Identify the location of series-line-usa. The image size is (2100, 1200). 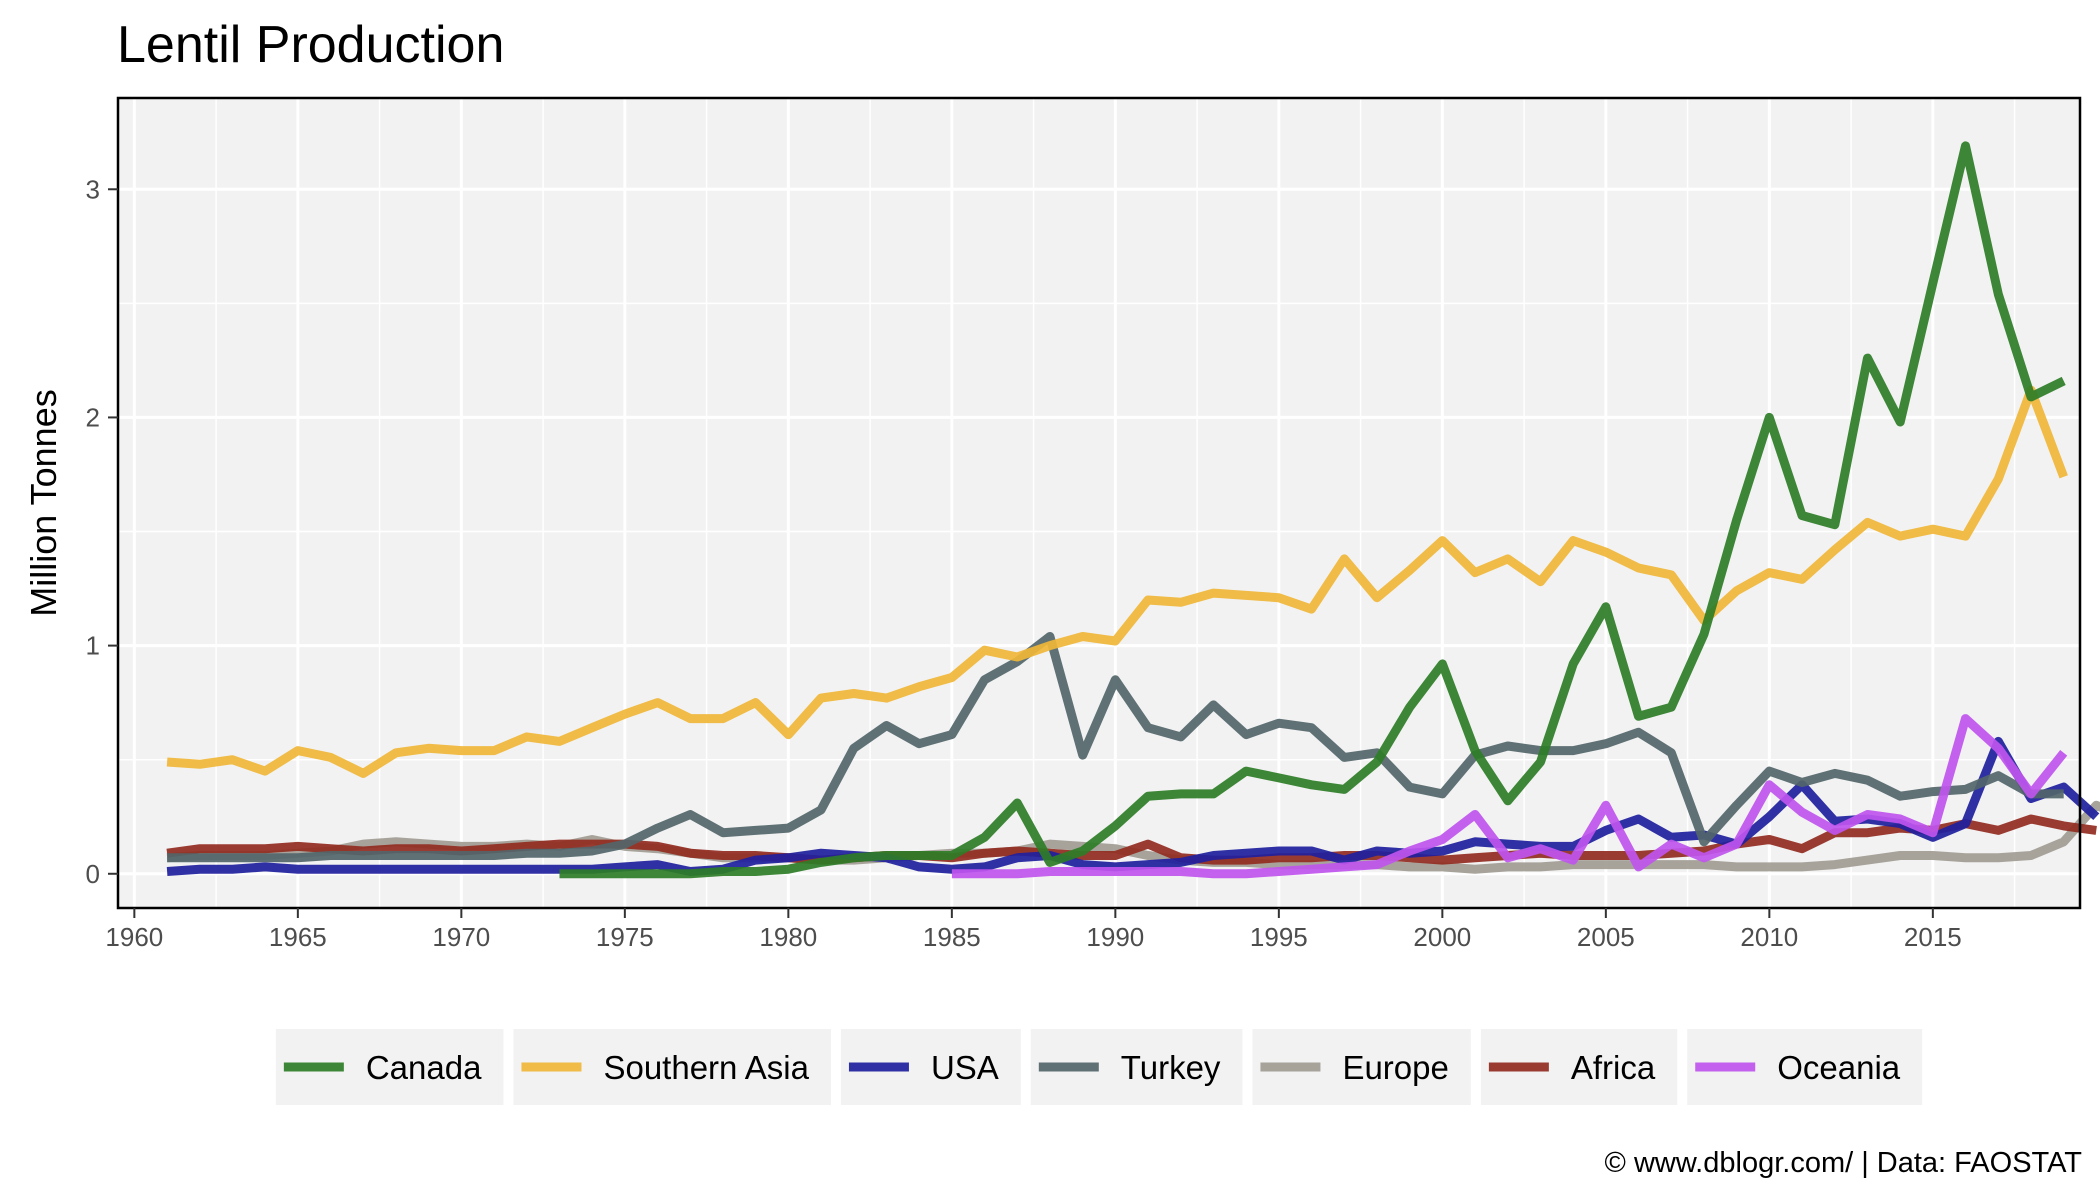
(1133, 806).